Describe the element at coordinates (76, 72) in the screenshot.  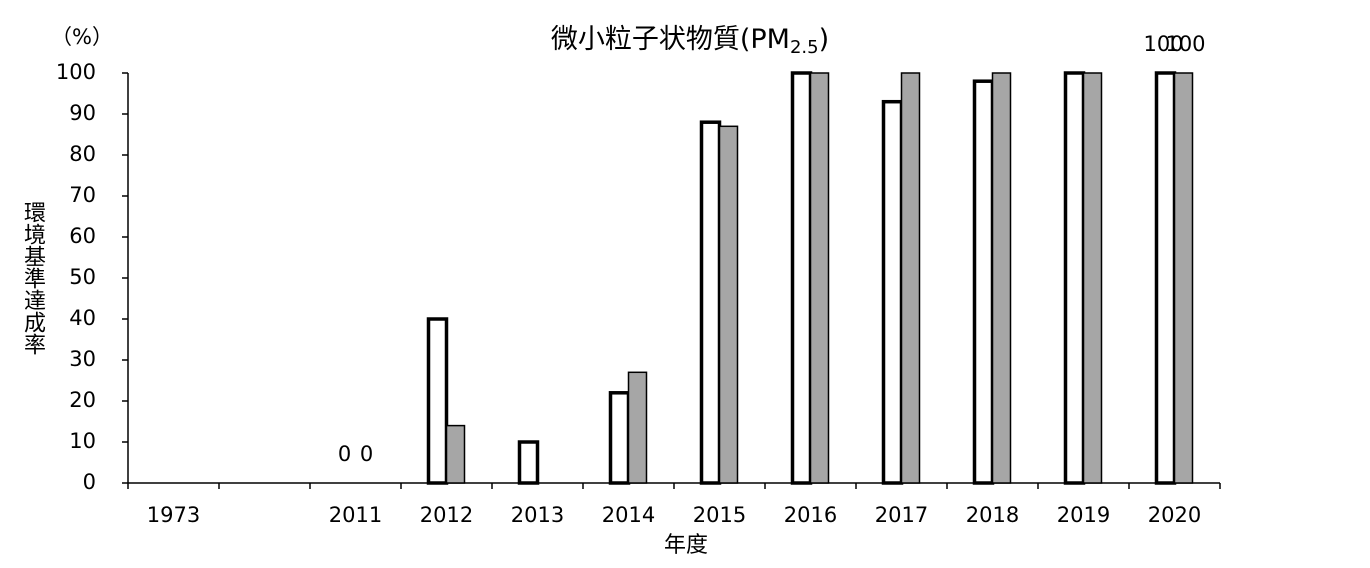
I see `y-tick-label: 100` at that location.